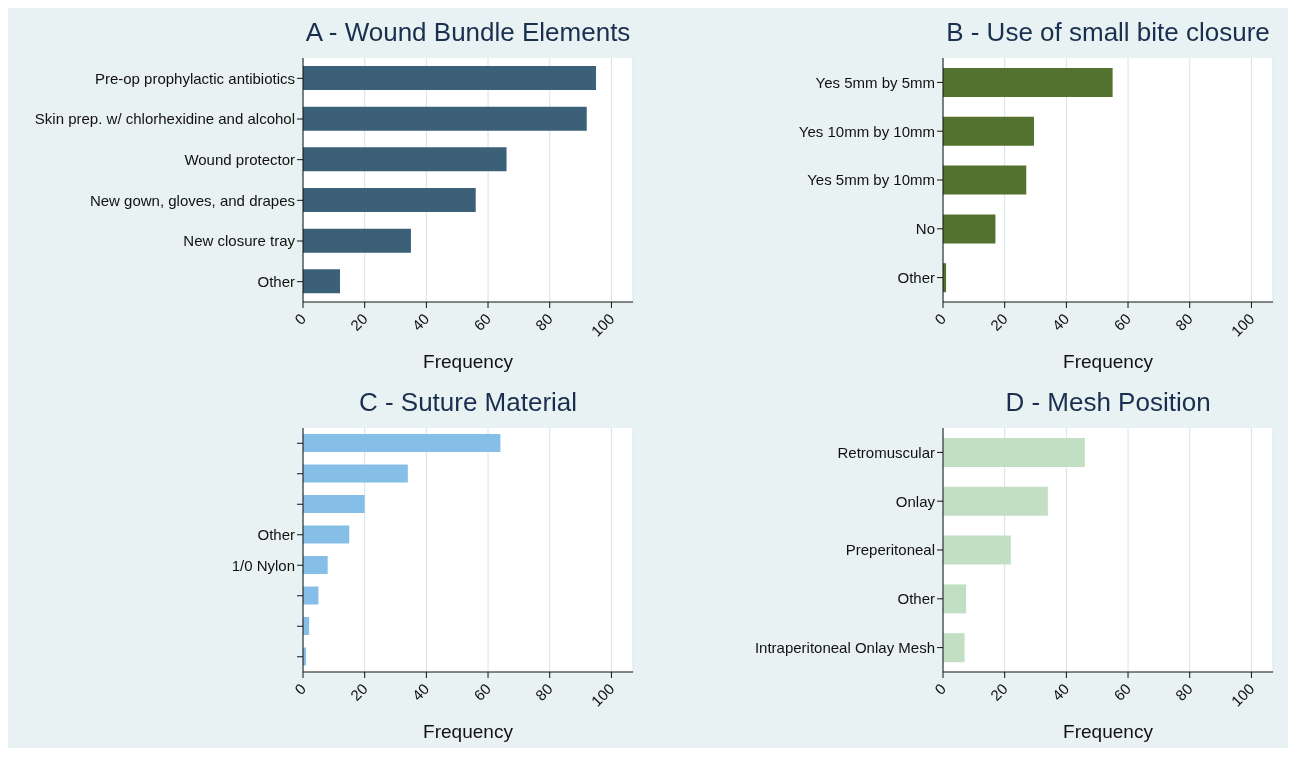 This screenshot has height=771, width=1299. I want to click on chart-title: C - Suture Material, so click(468, 402).